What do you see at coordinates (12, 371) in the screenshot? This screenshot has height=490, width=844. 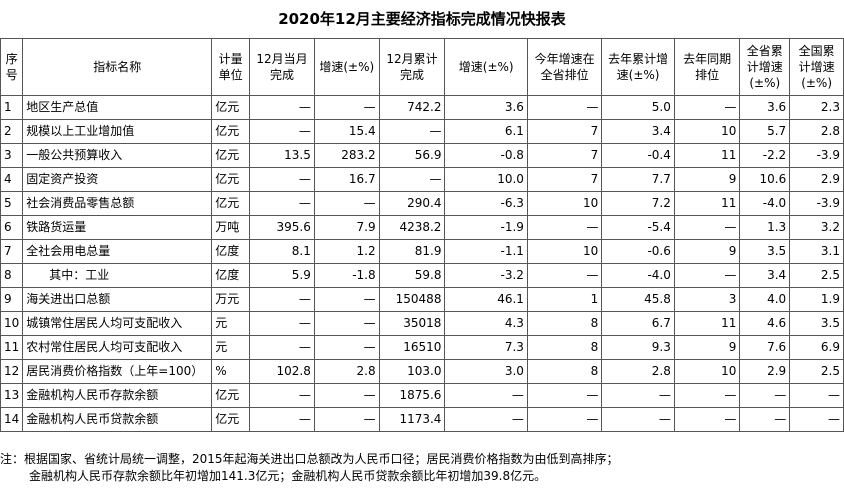 I see `table-cell: 12` at bounding box center [12, 371].